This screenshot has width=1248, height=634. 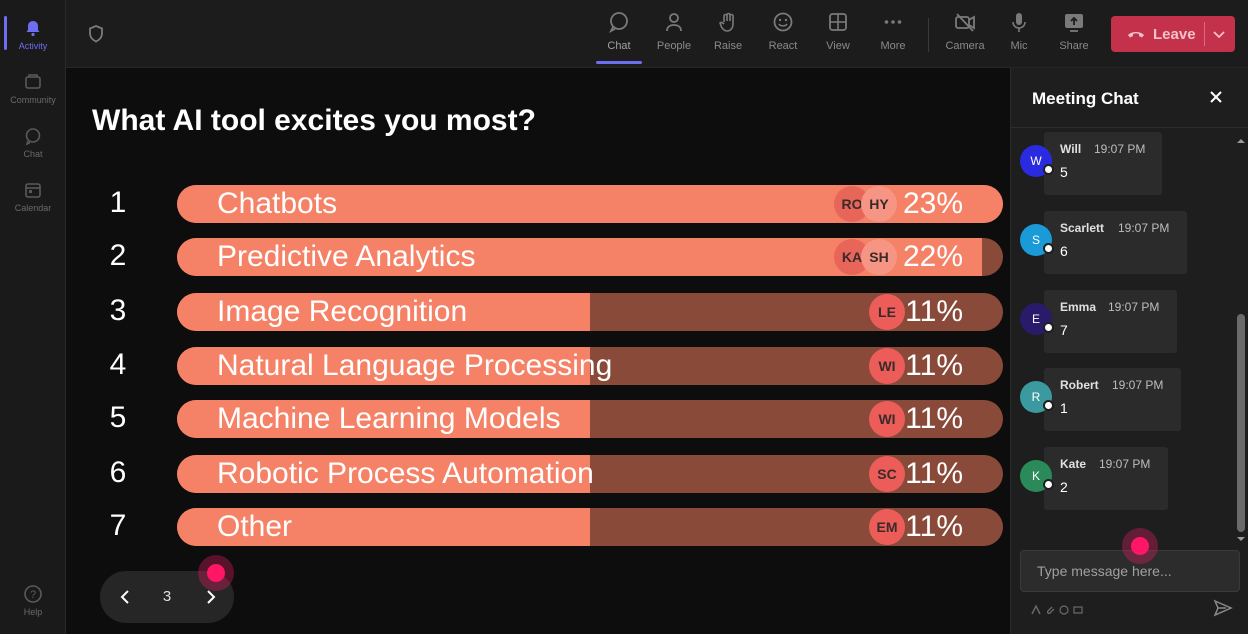 I want to click on poll-option-percent: 22%, so click(x=932, y=256).